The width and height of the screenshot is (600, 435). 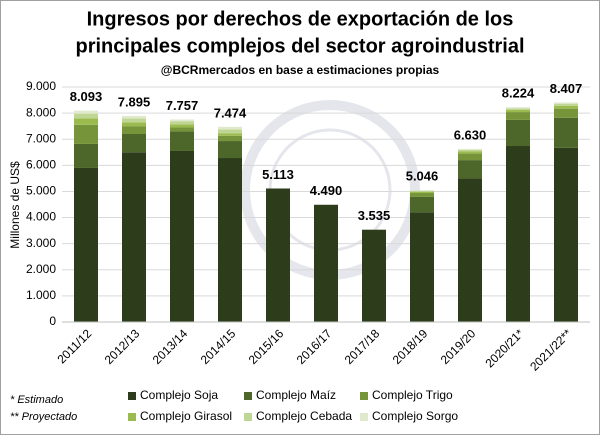 I want to click on note: ** Proyectado, so click(x=43, y=417).